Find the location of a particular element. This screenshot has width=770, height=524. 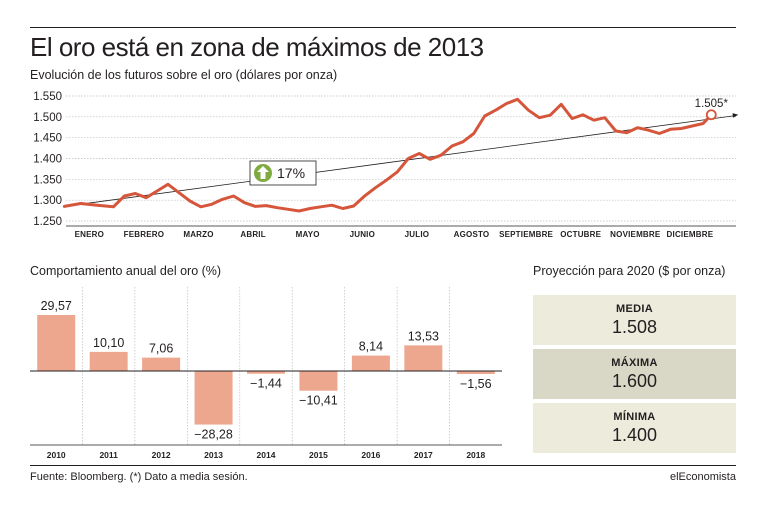

projection-label: MEDIA is located at coordinates (634, 309).